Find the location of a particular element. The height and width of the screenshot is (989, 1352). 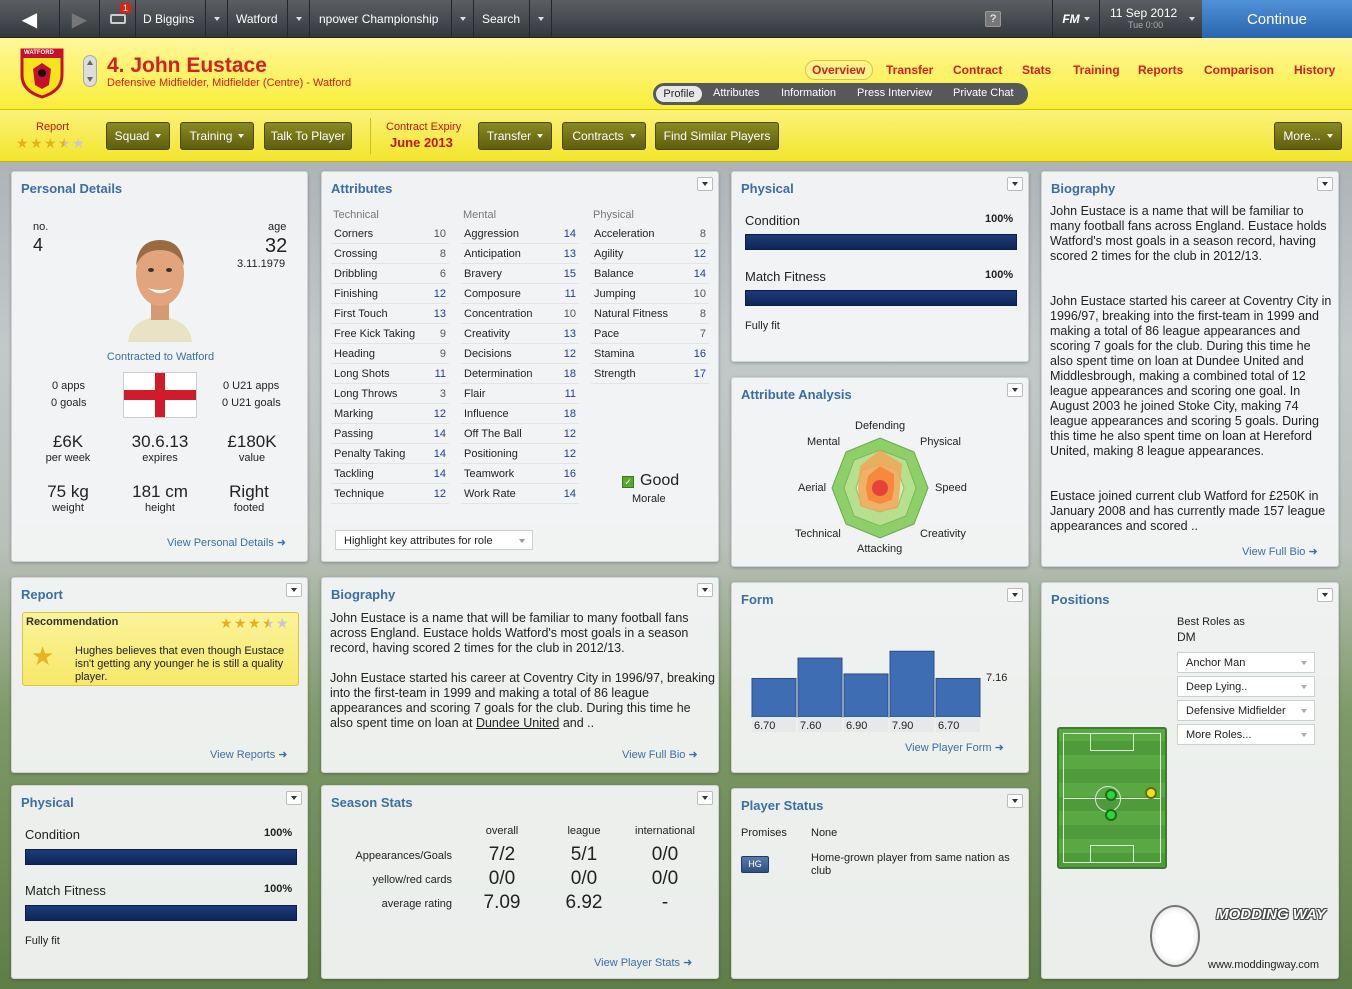

attribute-row: Strength 17 is located at coordinates (650, 374).